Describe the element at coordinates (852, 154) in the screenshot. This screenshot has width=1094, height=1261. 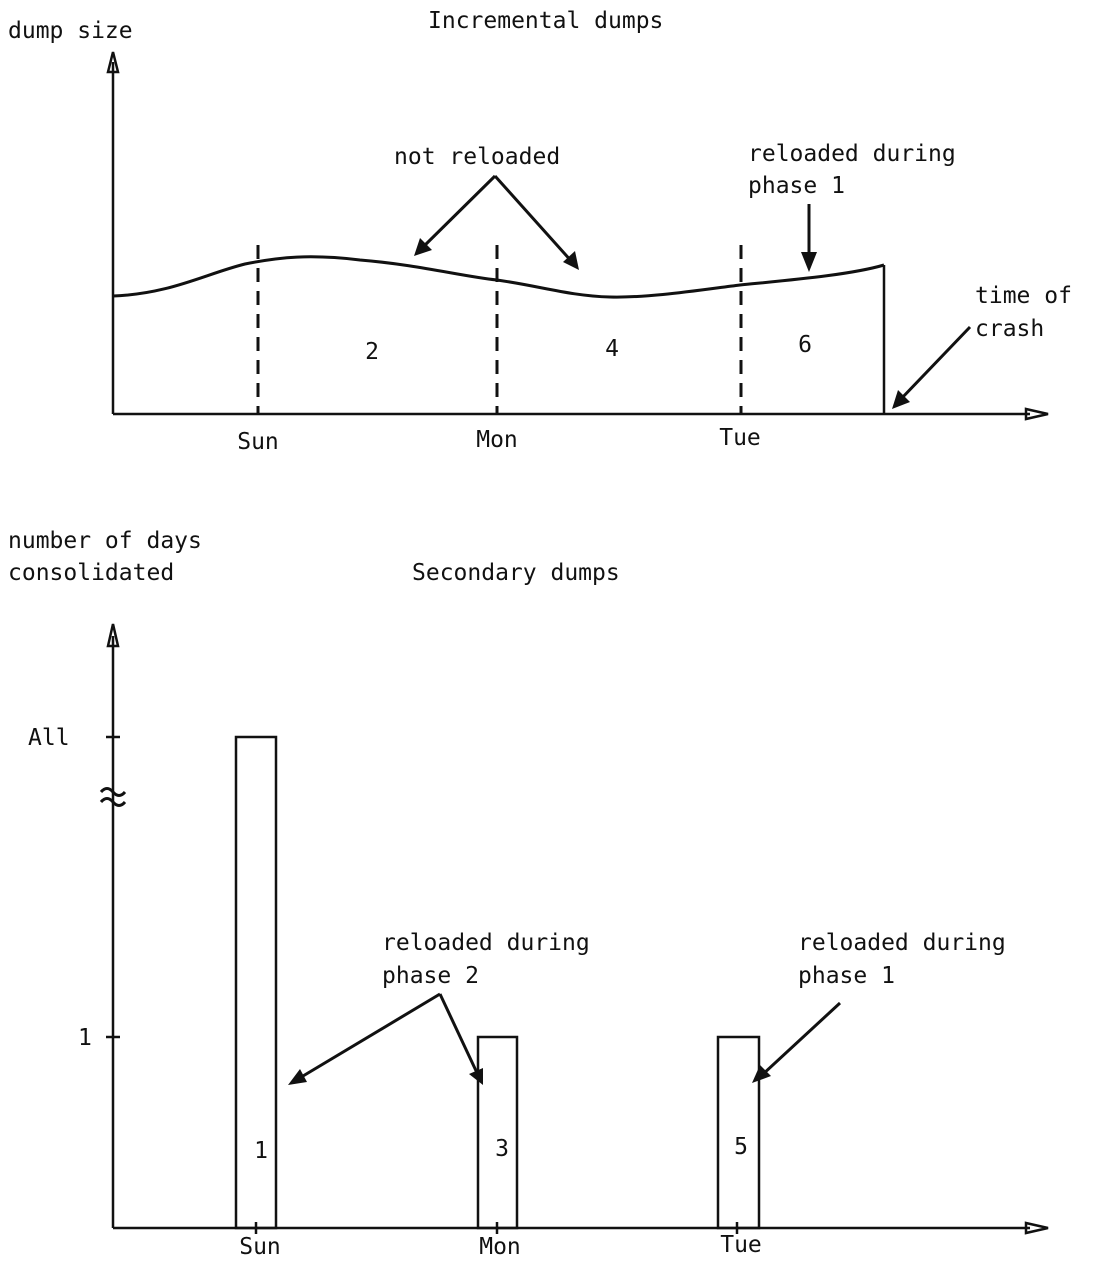
I see `top-reloaded-phase1-line1: reloaded during` at that location.